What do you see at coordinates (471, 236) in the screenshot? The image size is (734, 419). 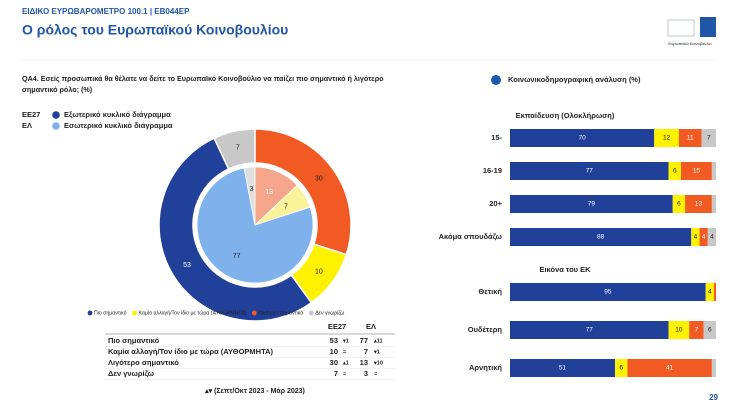 I see `category-label: Ακόμα σπουδάζω` at bounding box center [471, 236].